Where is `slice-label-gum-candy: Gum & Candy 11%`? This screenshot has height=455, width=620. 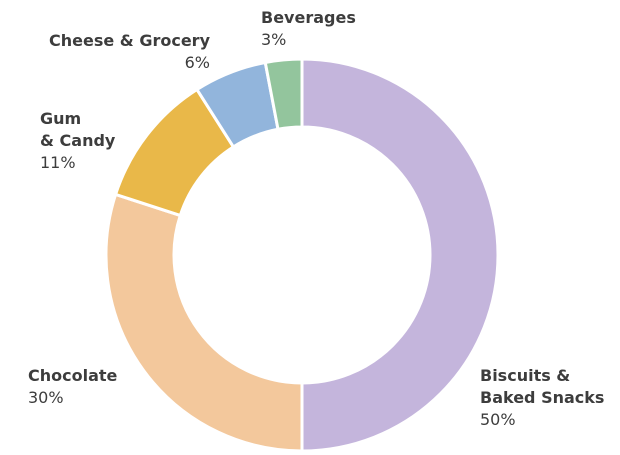
slice-label-gum-candy: Gum & Candy 11% is located at coordinates (77, 141).